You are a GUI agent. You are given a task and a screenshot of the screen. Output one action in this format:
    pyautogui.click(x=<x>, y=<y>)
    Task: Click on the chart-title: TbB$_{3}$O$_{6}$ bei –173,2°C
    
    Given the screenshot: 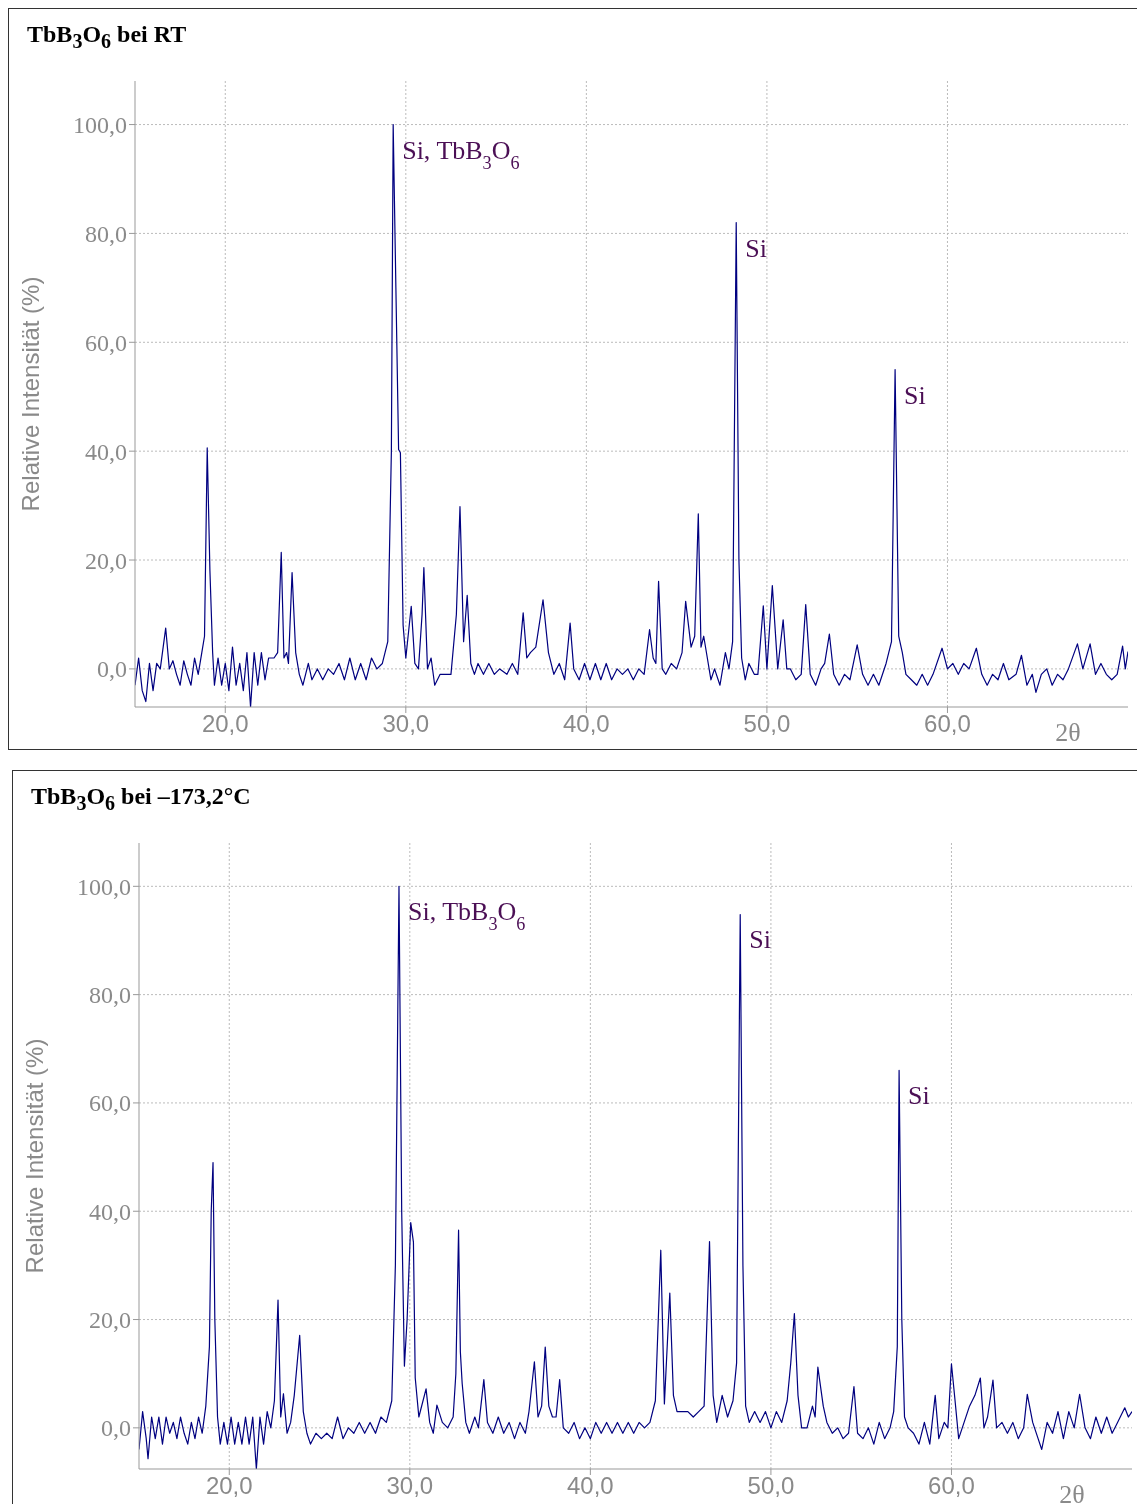 What is the action you would take?
    pyautogui.click(x=141, y=799)
    